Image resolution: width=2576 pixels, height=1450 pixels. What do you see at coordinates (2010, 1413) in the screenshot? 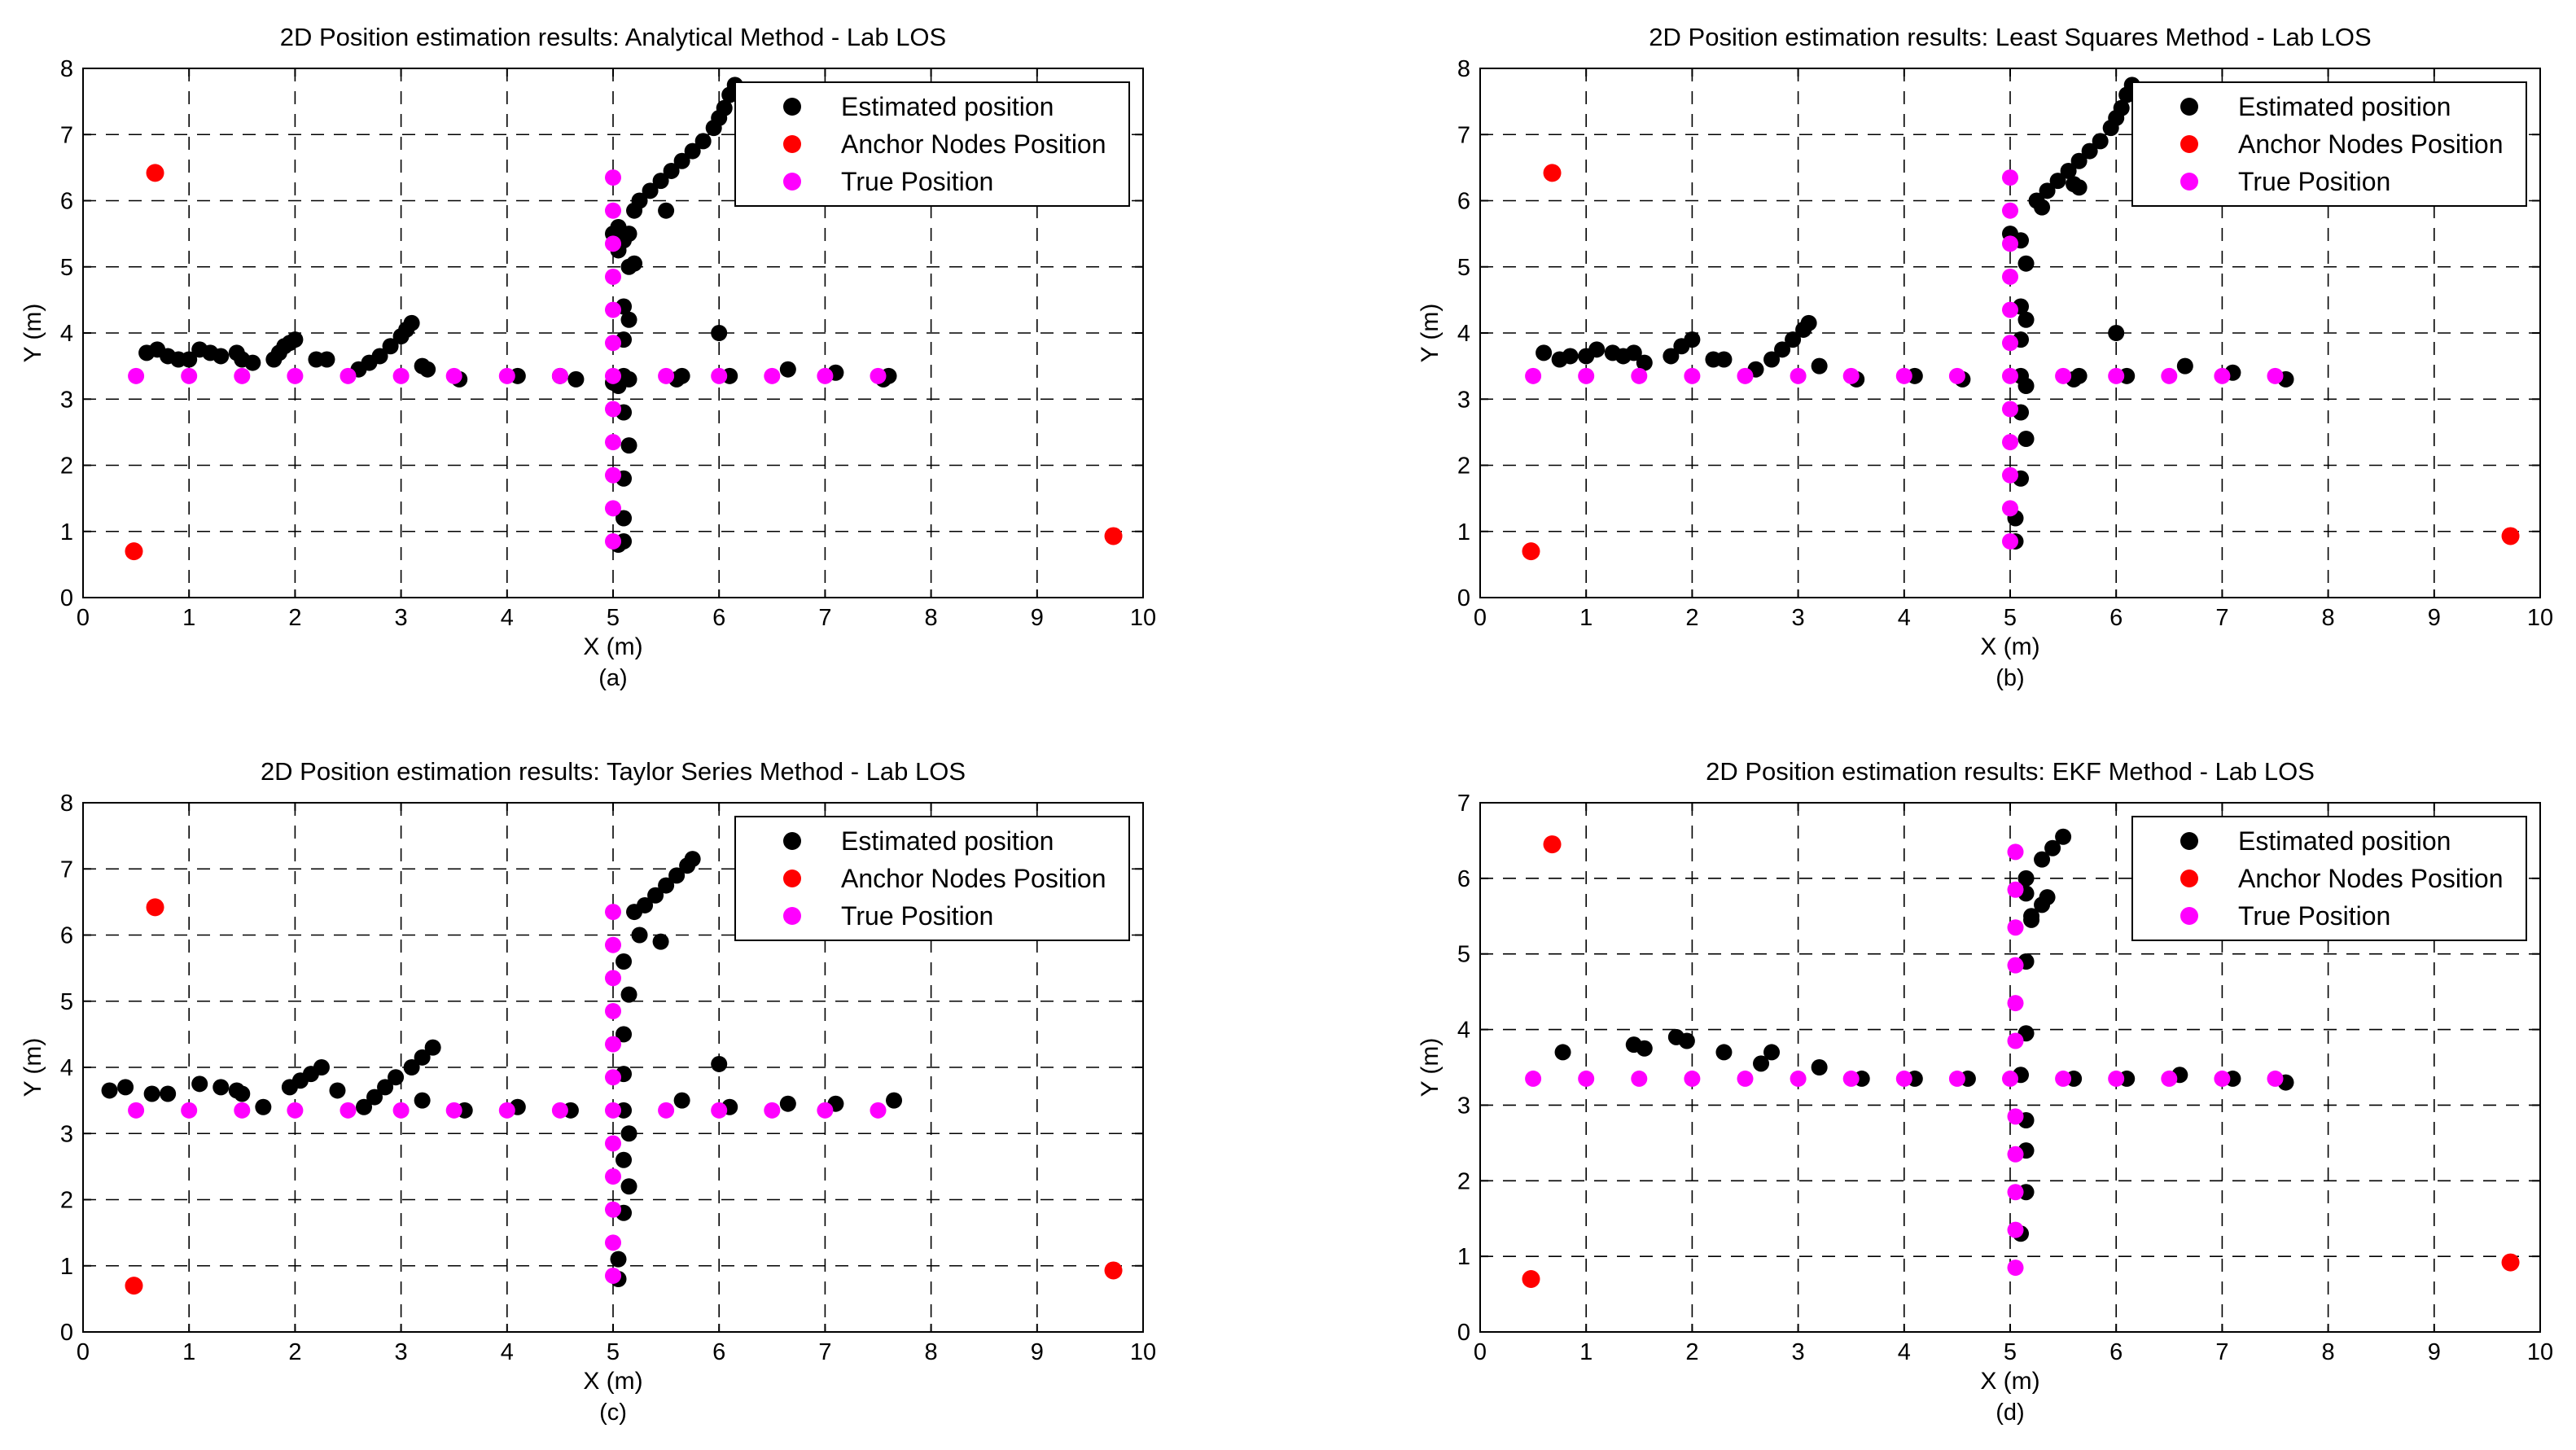
I see `subfigure-caption: (d)` at bounding box center [2010, 1413].